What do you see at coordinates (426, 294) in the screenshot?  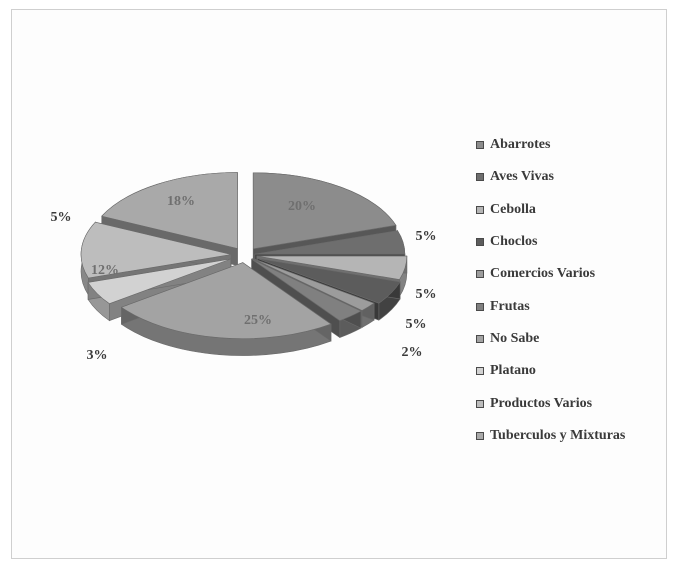 I see `data-label-cebolla: 5%` at bounding box center [426, 294].